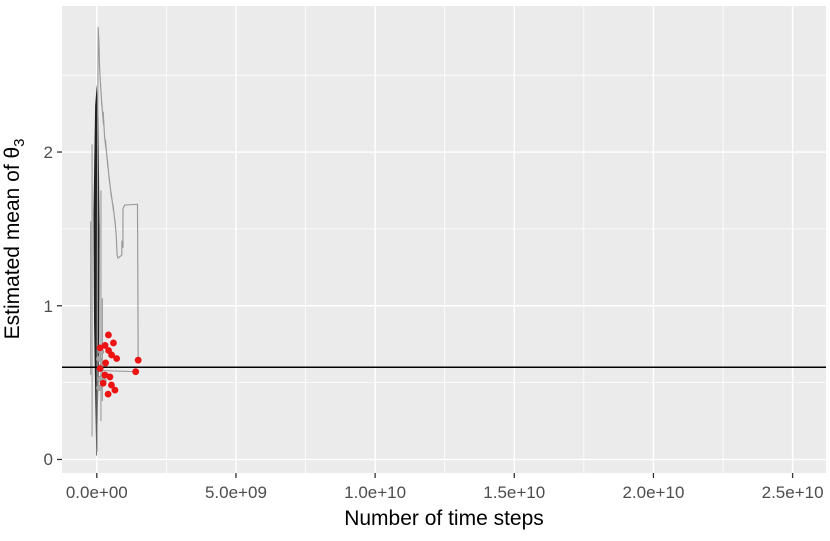 This screenshot has height=541, width=830. What do you see at coordinates (444, 518) in the screenshot?
I see `x-axis-title: Number of time steps` at bounding box center [444, 518].